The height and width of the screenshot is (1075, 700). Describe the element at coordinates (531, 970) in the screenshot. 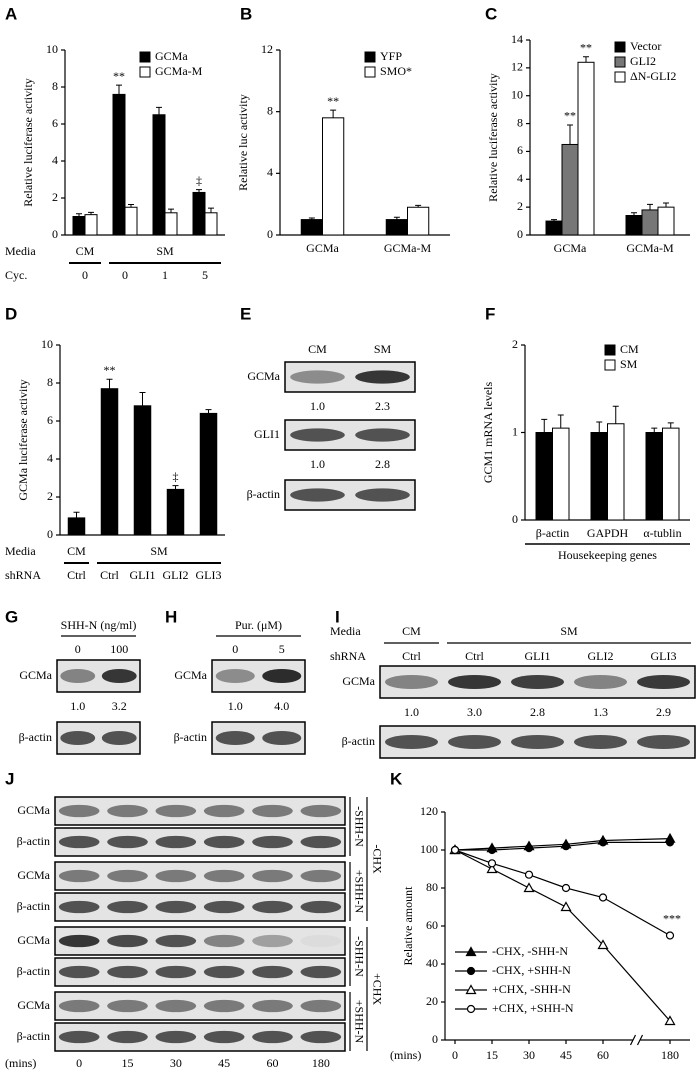

I see `legend-label: -CHX, +SHH-N` at that location.